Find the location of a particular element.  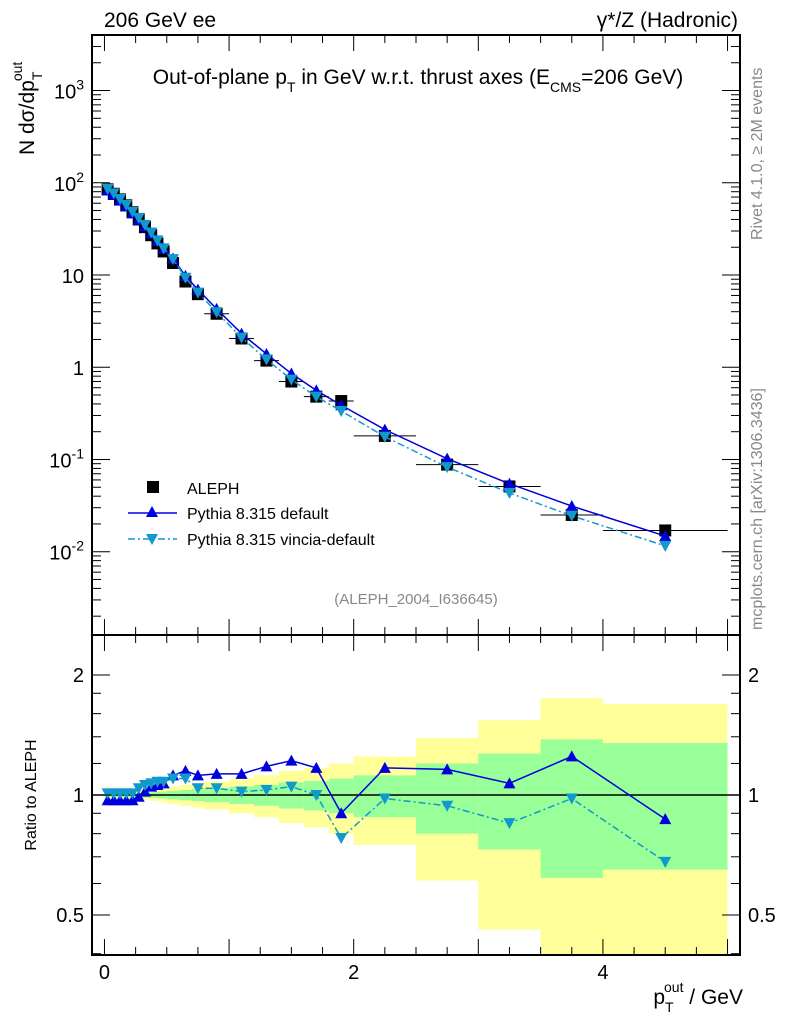

y-tick-label: 10² is located at coordinates (69, 182).